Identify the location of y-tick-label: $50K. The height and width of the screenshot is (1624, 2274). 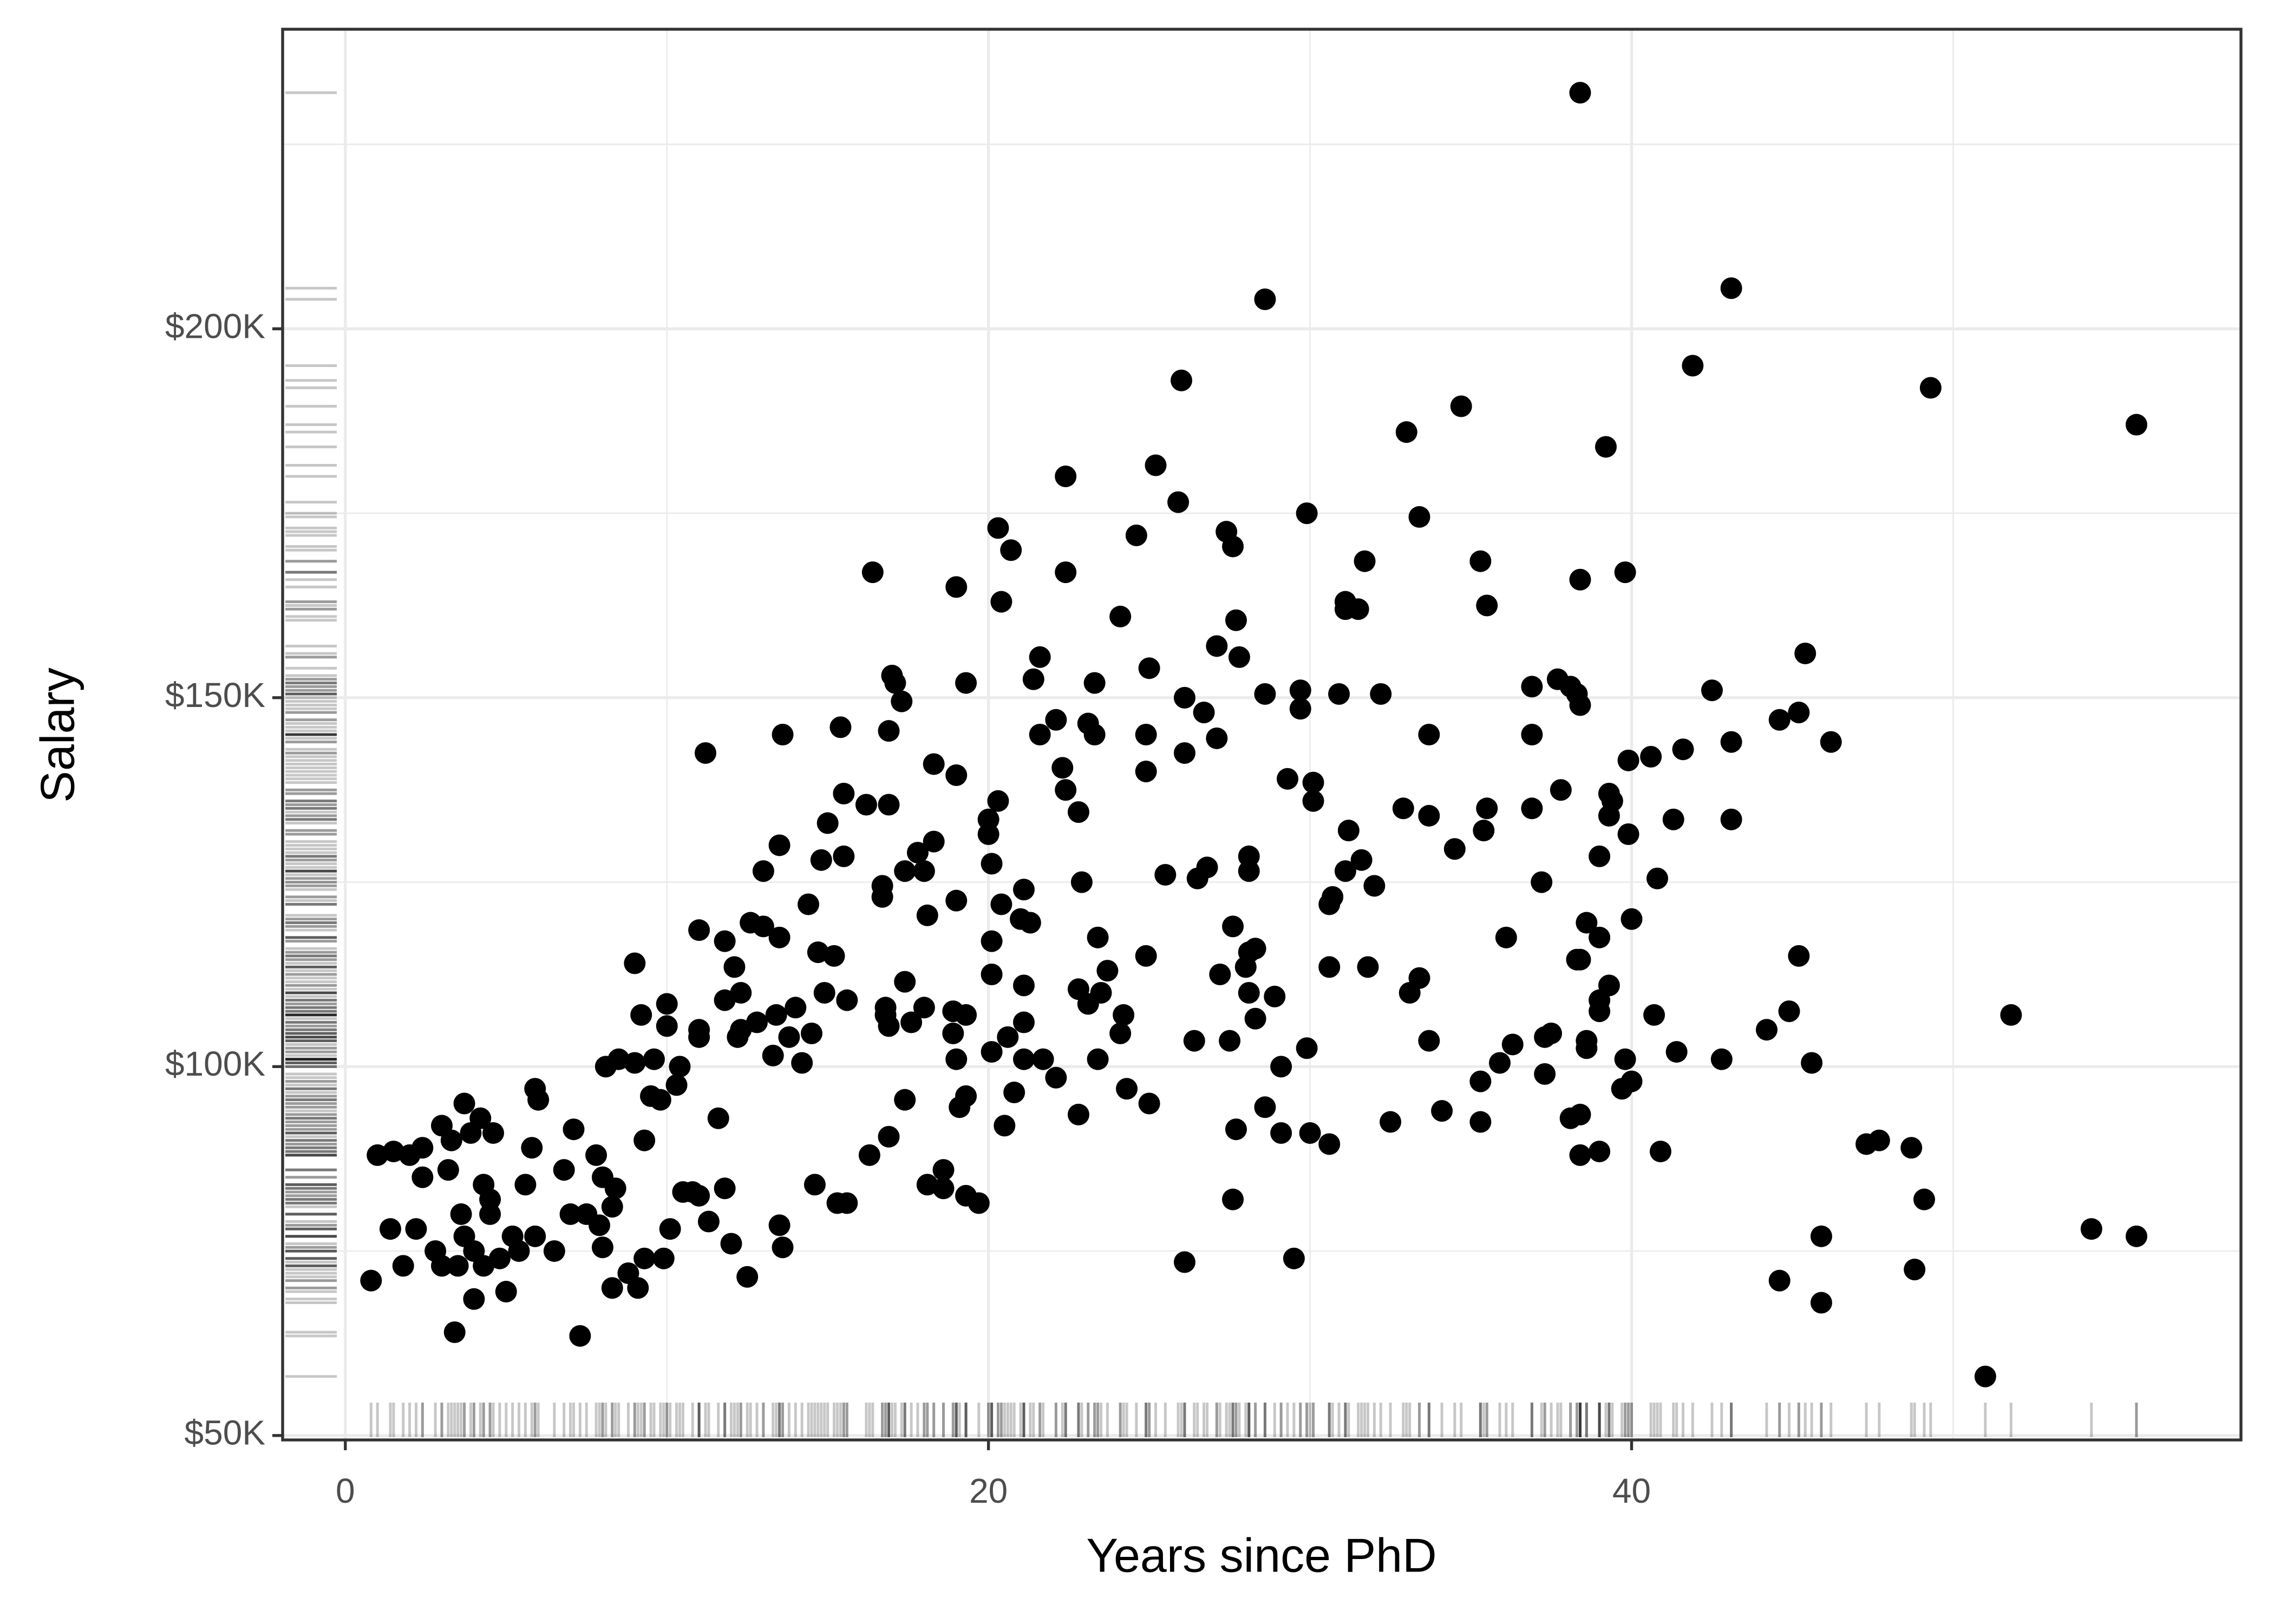
(225, 1432).